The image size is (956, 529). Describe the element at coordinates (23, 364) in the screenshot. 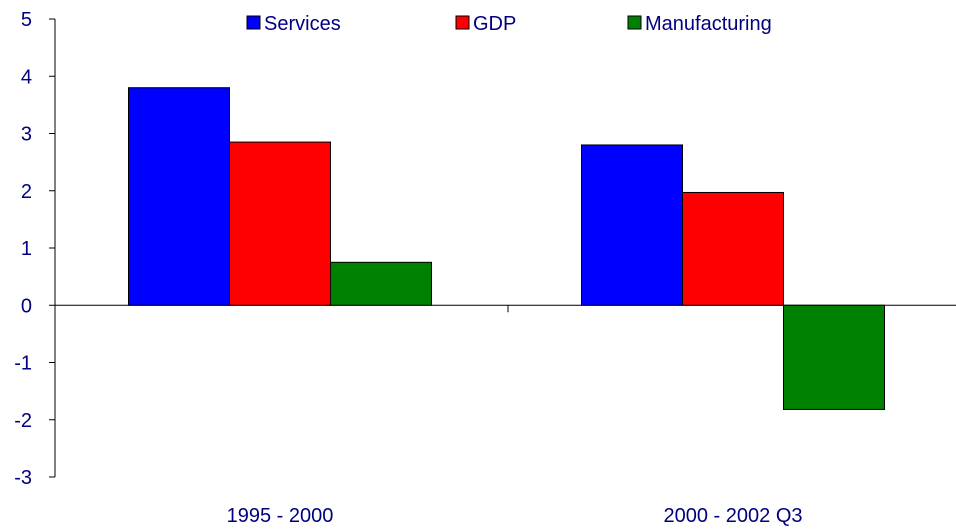

I see `y-tick-label: -1` at that location.